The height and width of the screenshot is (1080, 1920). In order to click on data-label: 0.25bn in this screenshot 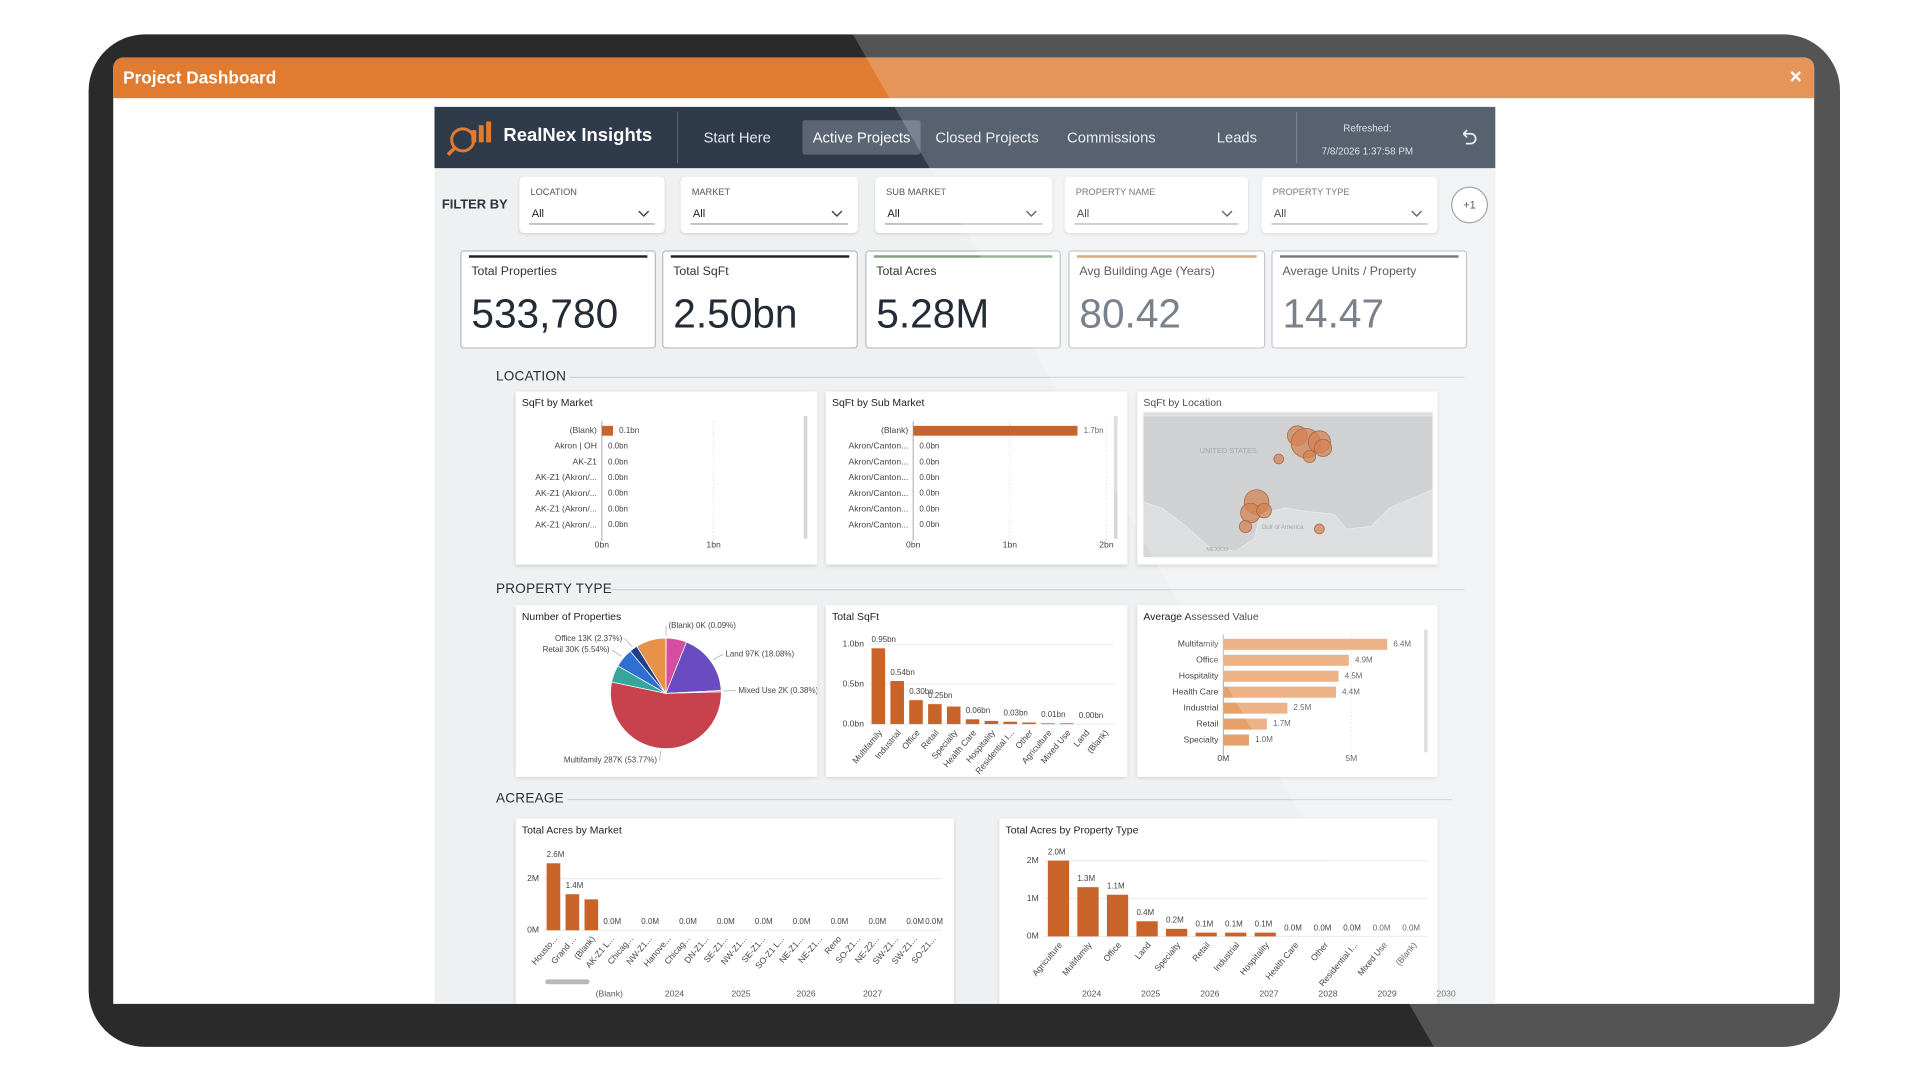, I will do `click(940, 695)`.